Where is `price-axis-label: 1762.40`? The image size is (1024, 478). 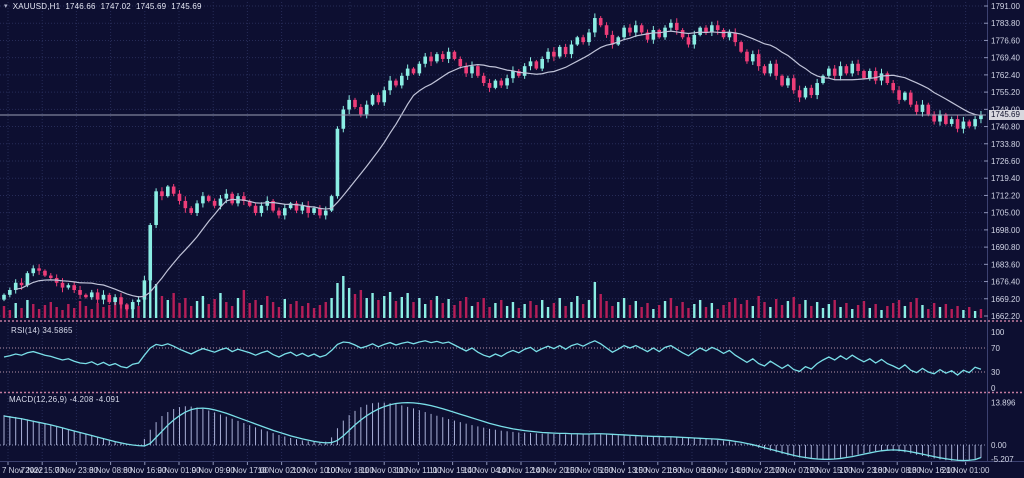 price-axis-label: 1762.40 is located at coordinates (1005, 75).